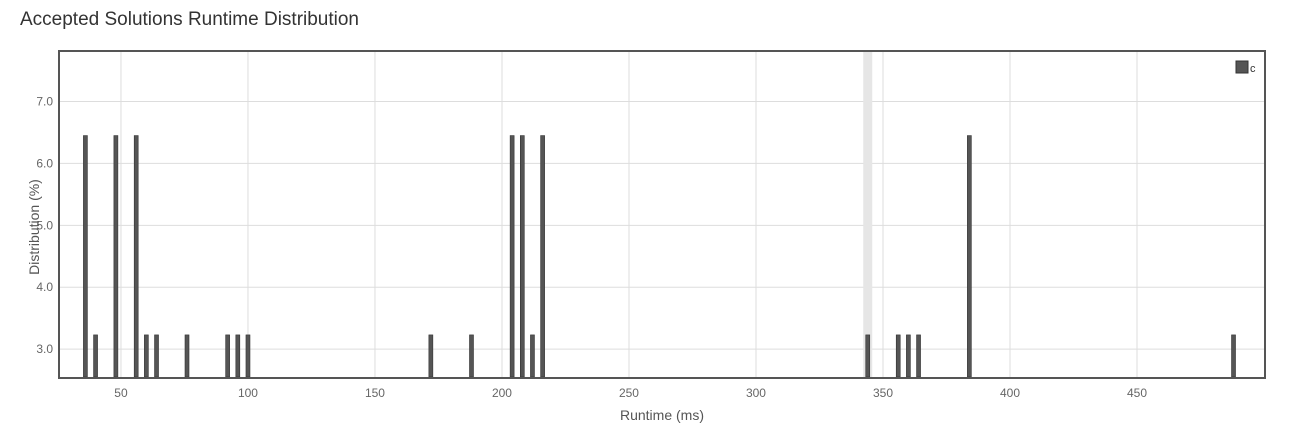 The width and height of the screenshot is (1298, 440). Describe the element at coordinates (1010, 393) in the screenshot. I see `x-tick-label: 400` at that location.